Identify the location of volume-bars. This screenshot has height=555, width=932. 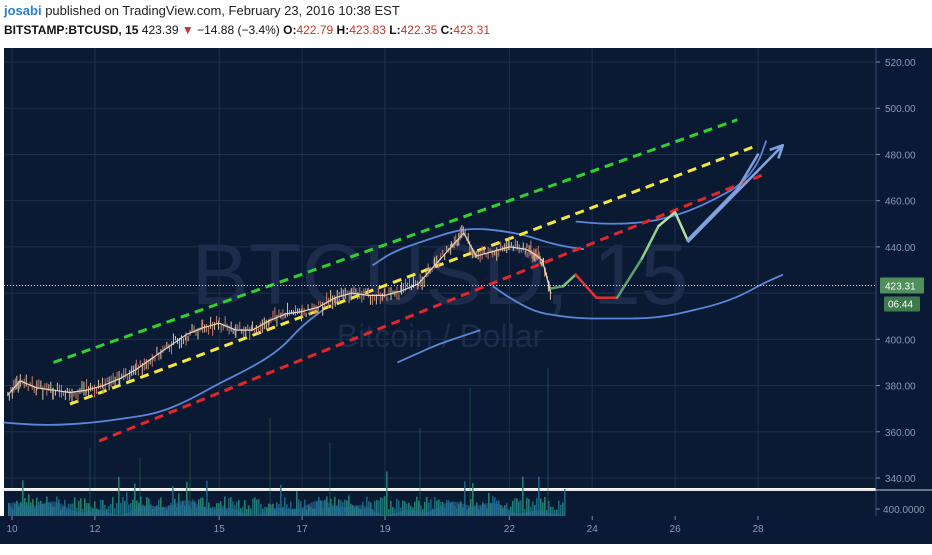
(287, 493).